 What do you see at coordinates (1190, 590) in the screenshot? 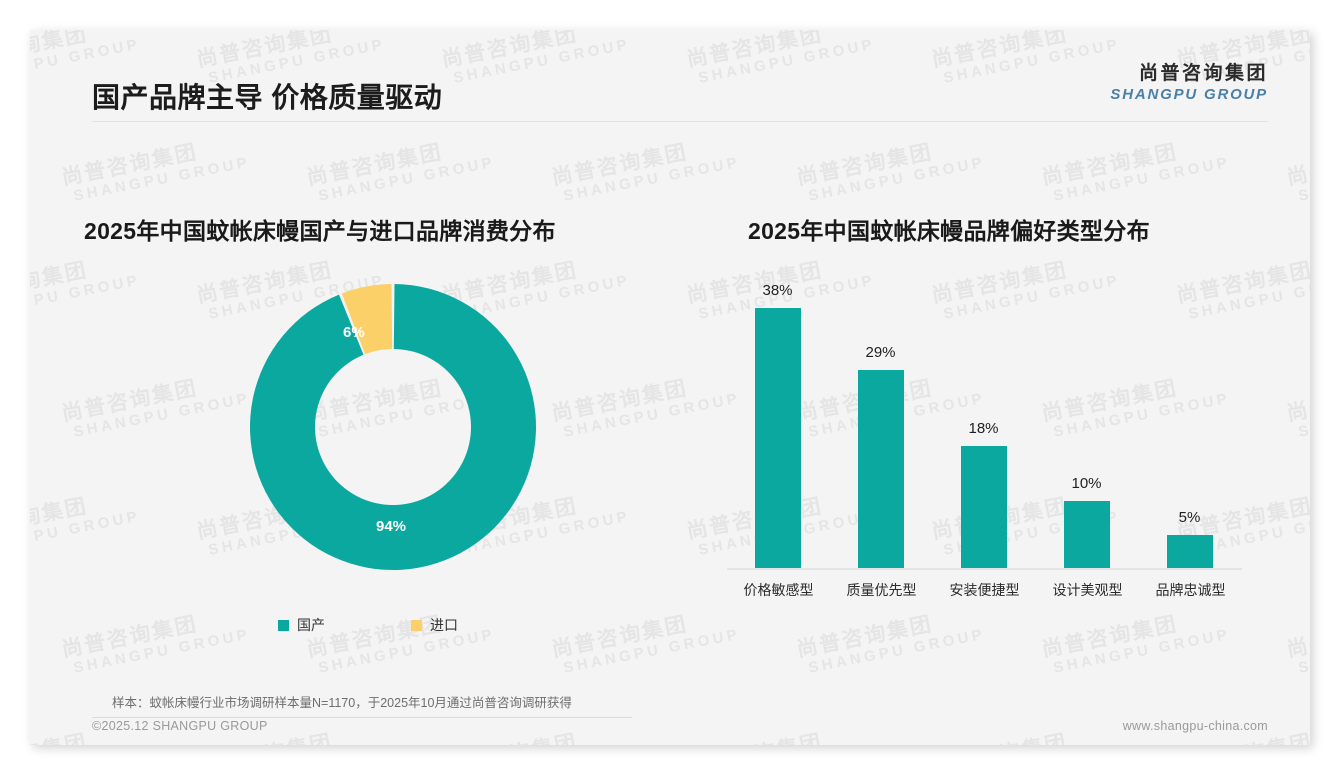
I see `bar-xaxis-label: 品牌忠诚型` at bounding box center [1190, 590].